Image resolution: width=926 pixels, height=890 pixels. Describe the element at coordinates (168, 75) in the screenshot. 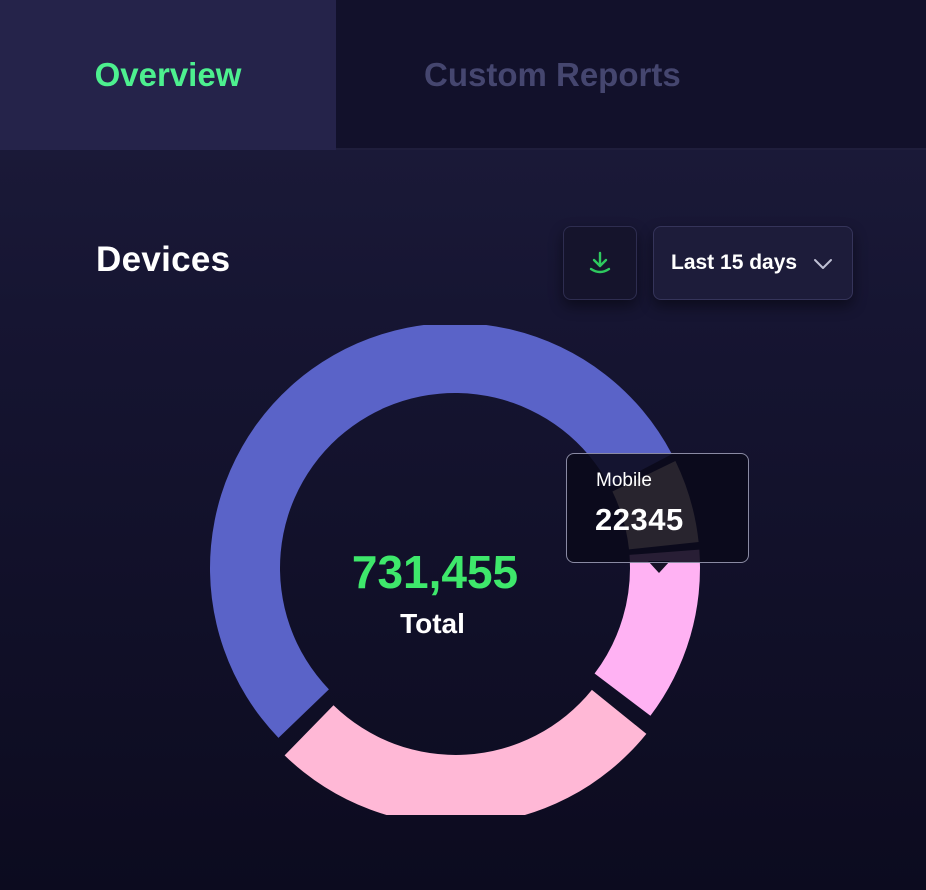

I see `tab-overview: Overview` at that location.